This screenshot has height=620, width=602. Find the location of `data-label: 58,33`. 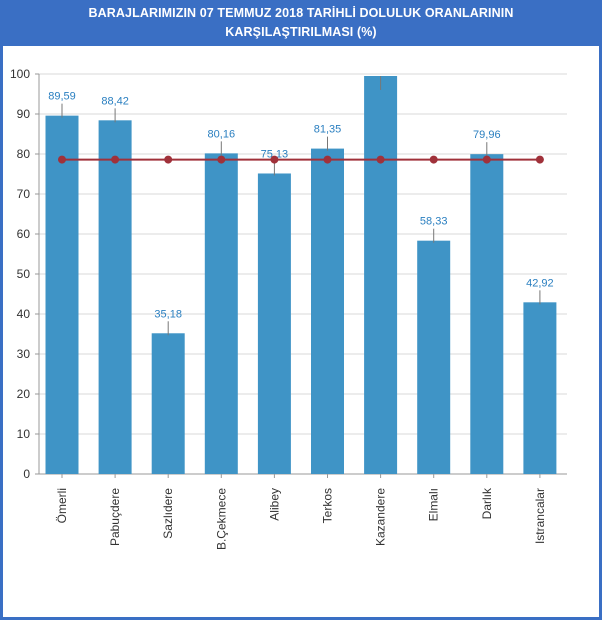

data-label: 58,33 is located at coordinates (434, 222).